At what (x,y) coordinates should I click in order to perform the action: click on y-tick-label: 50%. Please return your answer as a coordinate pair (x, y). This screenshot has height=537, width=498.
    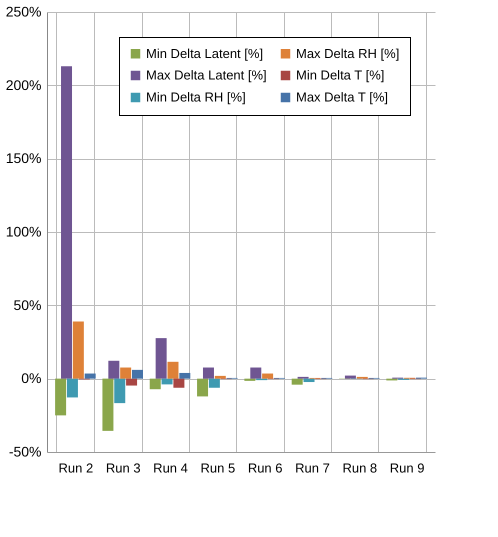
    Looking at the image, I should click on (27, 304).